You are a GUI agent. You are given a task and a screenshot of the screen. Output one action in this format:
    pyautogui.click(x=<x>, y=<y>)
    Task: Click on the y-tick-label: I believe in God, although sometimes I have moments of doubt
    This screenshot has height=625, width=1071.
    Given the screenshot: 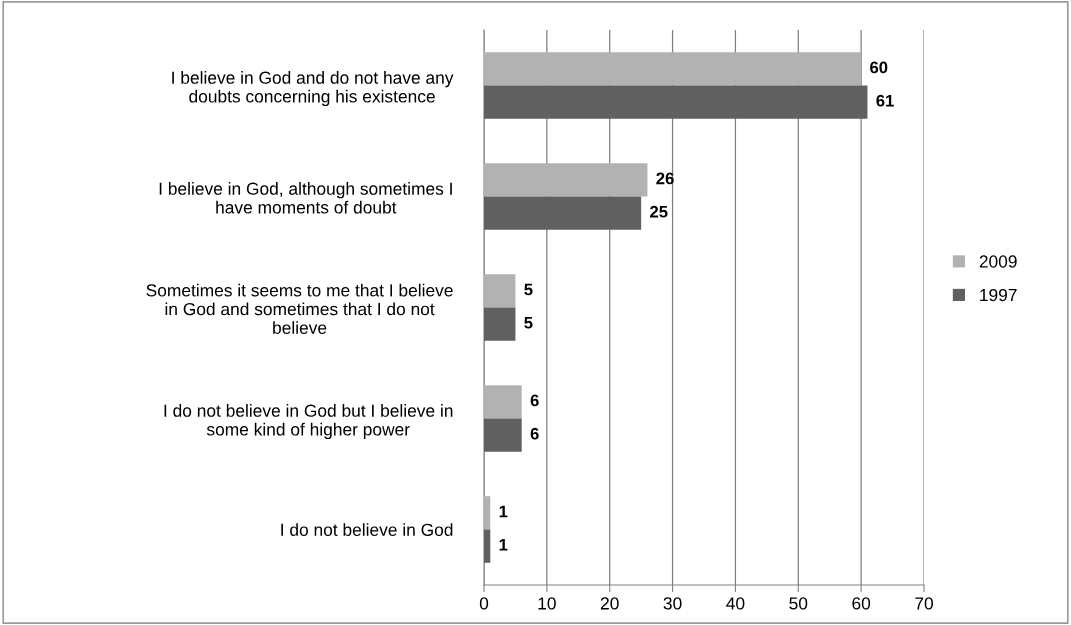 What is the action you would take?
    pyautogui.click(x=305, y=198)
    